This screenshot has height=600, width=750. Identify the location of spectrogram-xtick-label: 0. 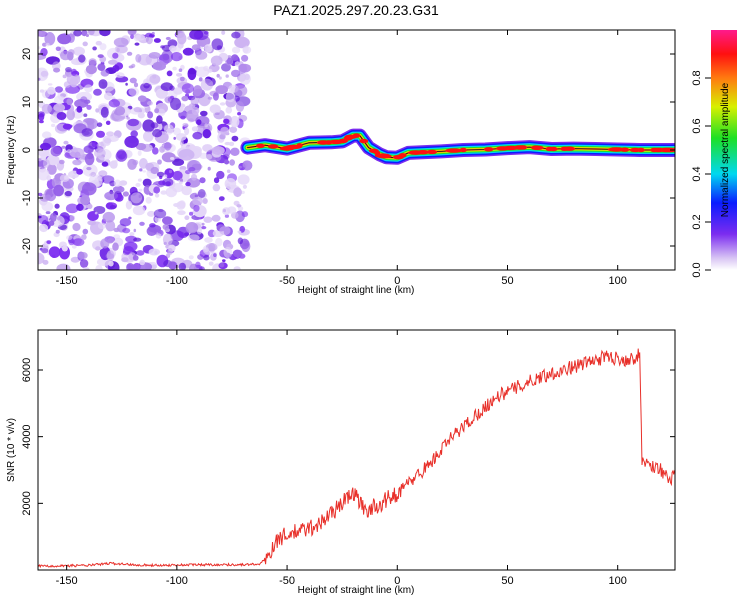
(397, 281).